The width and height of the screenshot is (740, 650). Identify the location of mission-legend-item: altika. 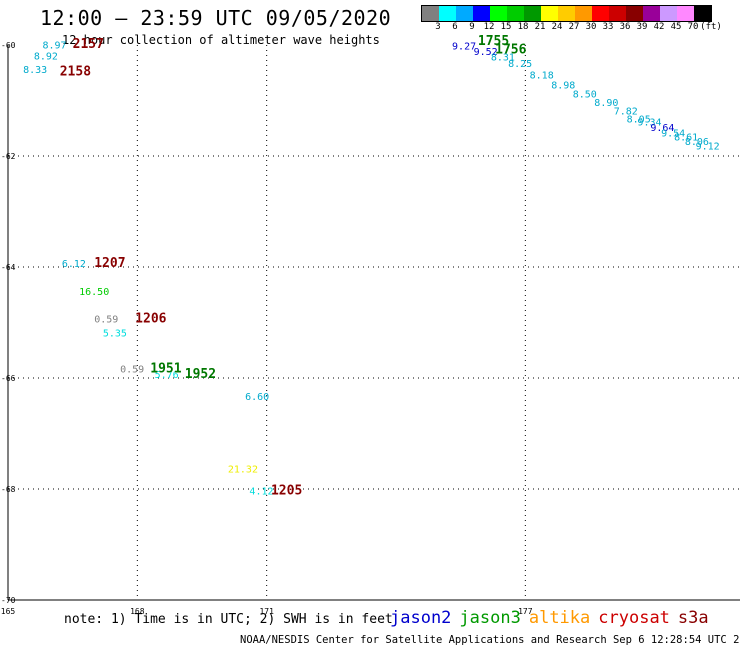
(559, 618).